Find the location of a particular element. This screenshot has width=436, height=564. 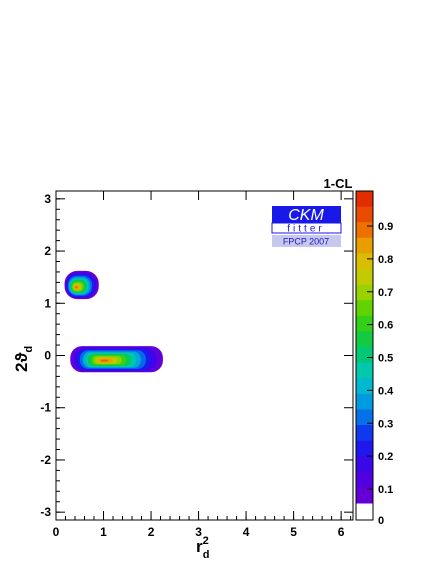

y-axis-title-main: 2ϑ is located at coordinates (21, 362).